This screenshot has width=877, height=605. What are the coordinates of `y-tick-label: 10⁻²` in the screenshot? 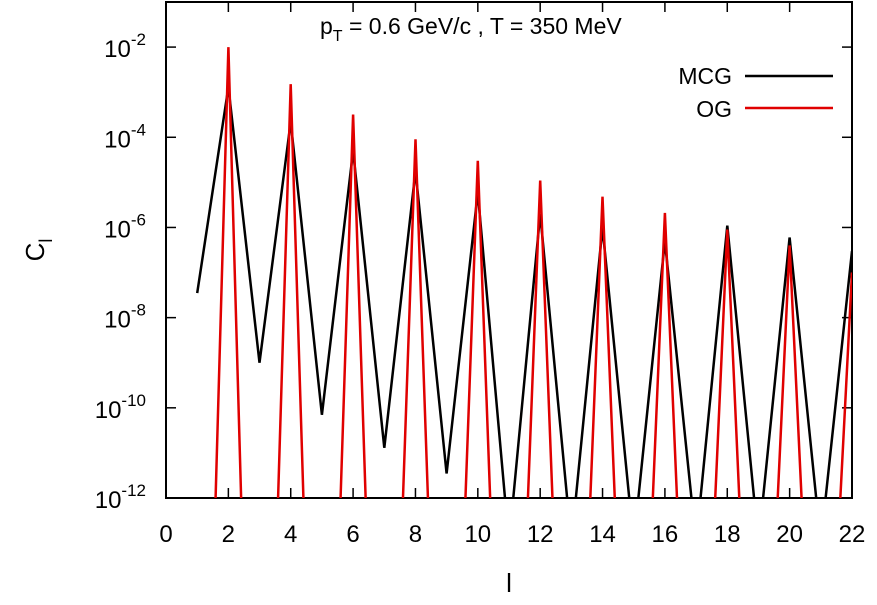 It's located at (125, 46).